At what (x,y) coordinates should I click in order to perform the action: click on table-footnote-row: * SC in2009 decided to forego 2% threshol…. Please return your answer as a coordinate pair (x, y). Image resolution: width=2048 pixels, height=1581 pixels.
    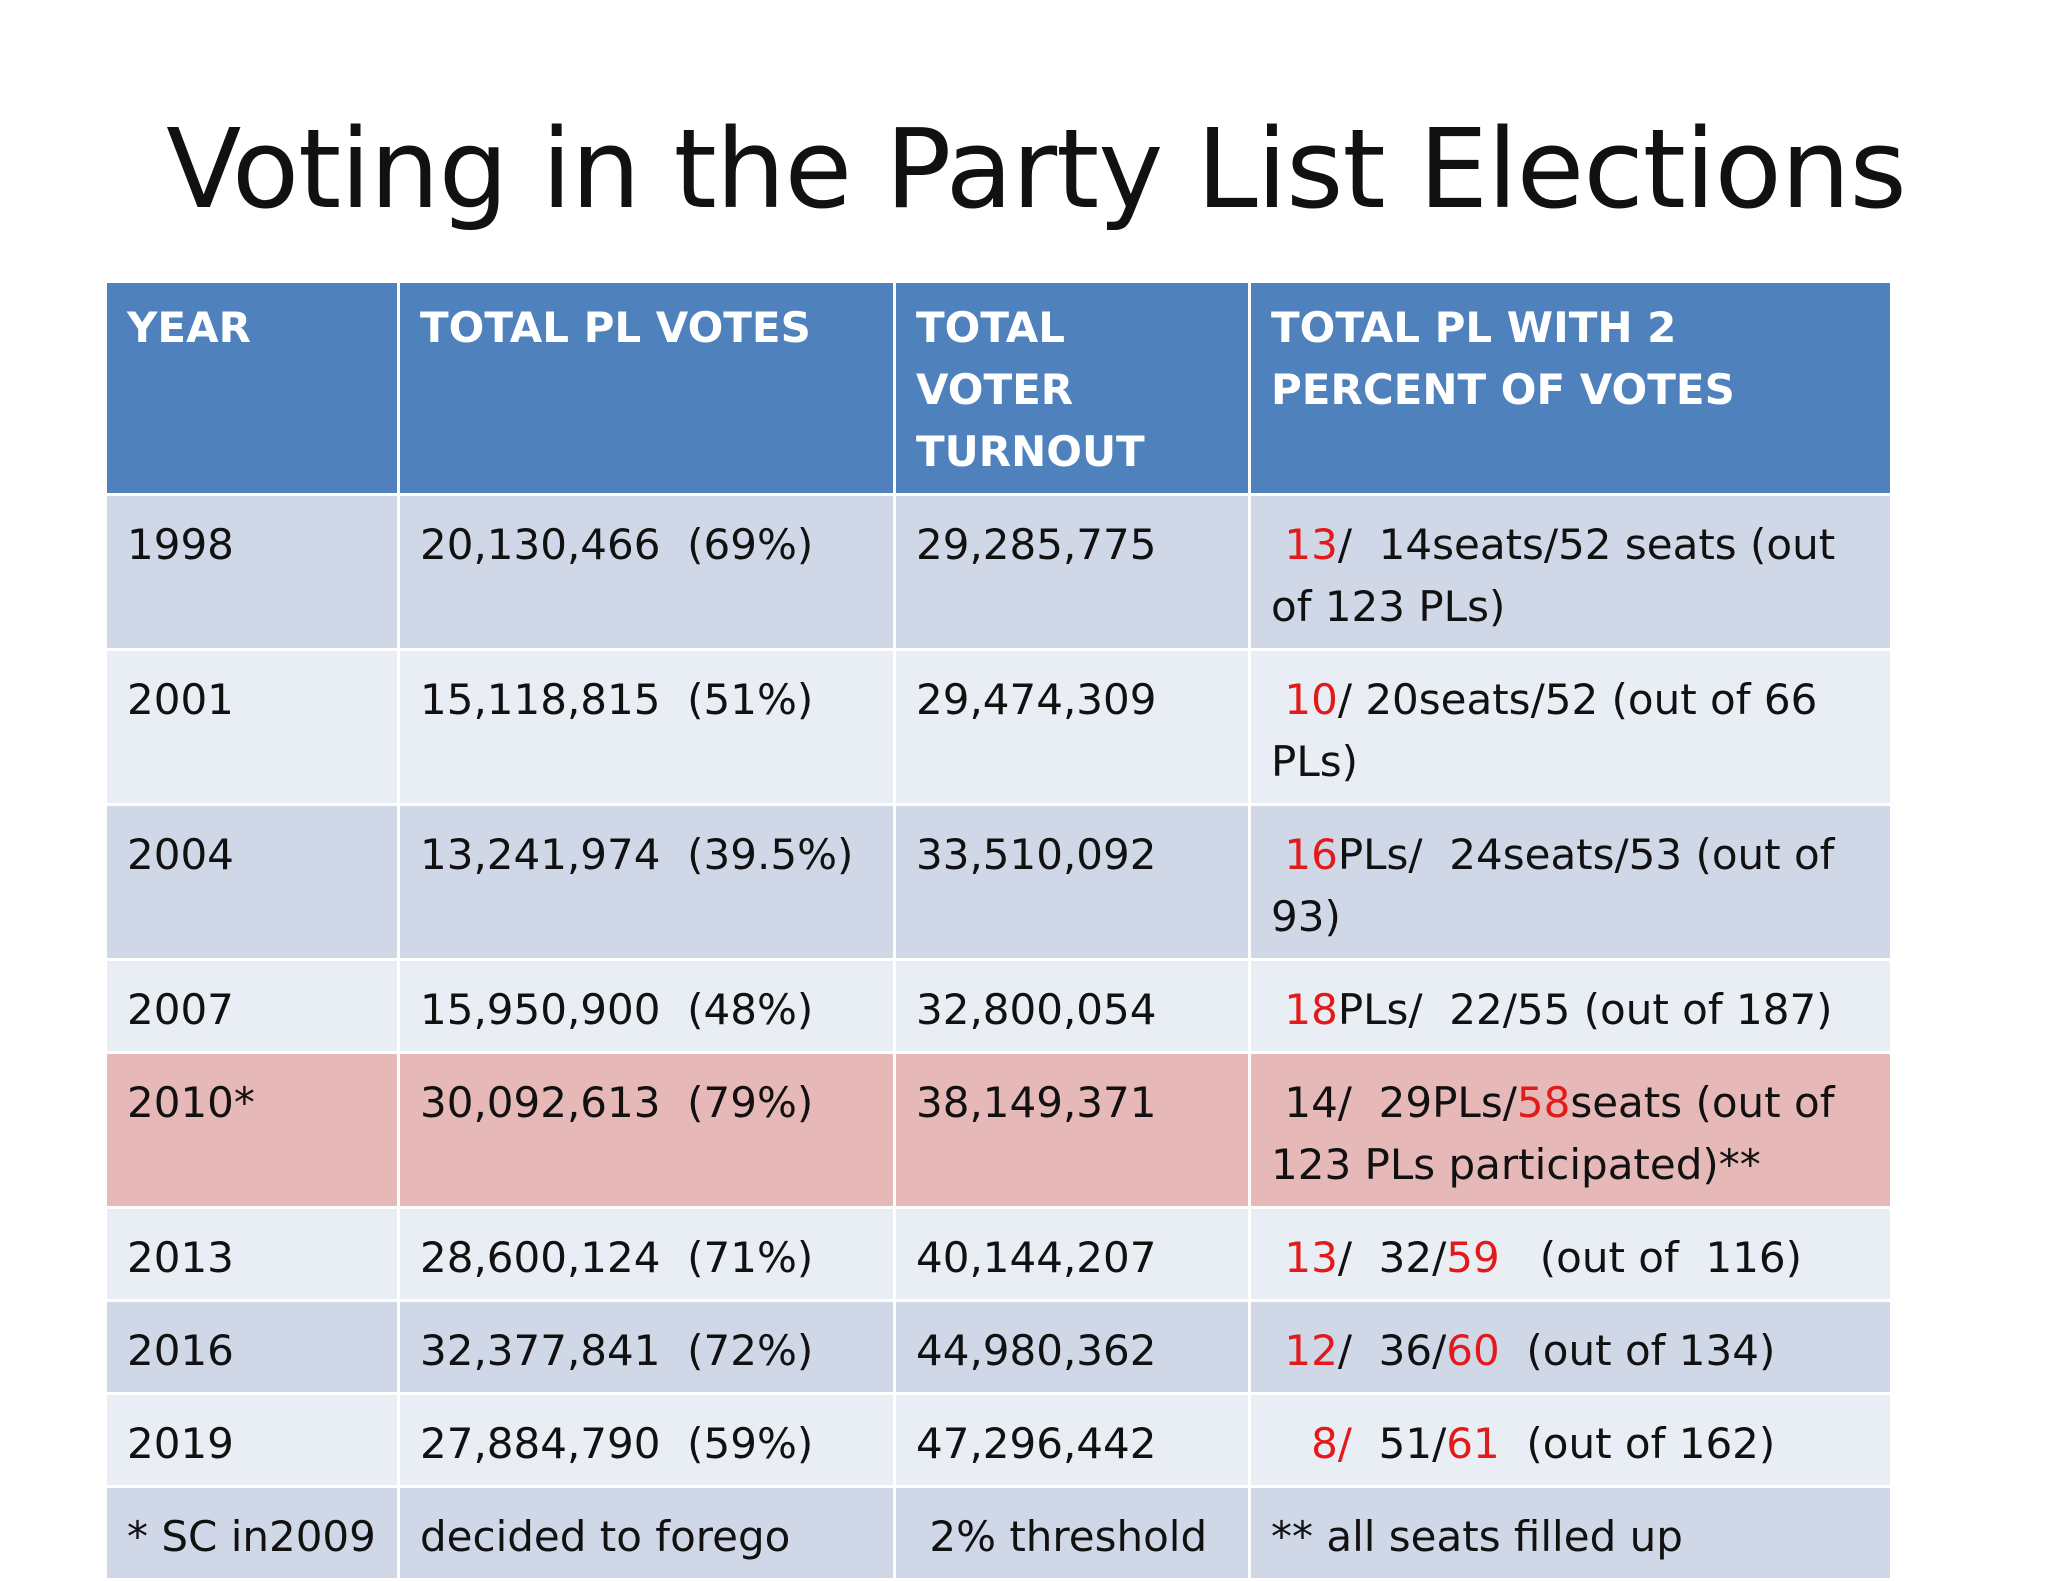
    Looking at the image, I should click on (998, 1533).